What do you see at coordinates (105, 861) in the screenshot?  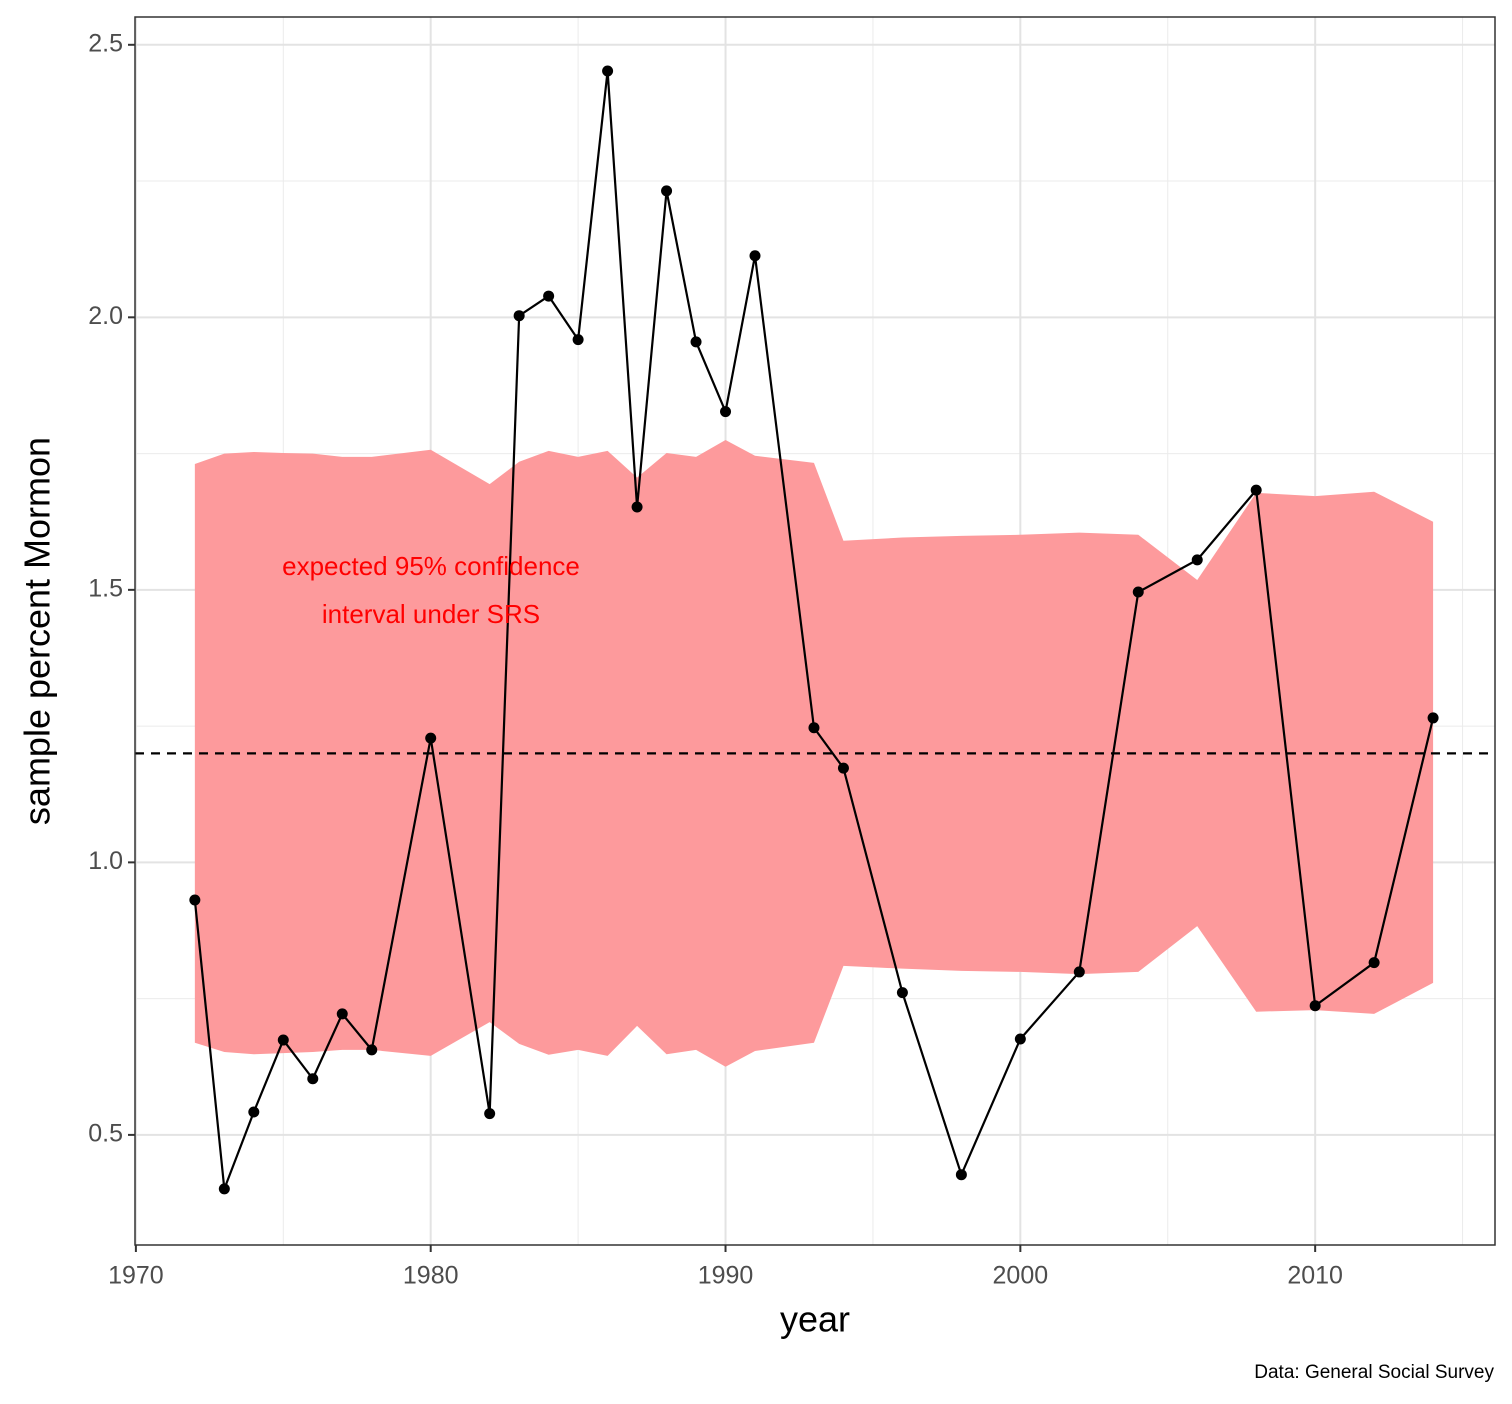 I see `y-tick-label: 1.0` at bounding box center [105, 861].